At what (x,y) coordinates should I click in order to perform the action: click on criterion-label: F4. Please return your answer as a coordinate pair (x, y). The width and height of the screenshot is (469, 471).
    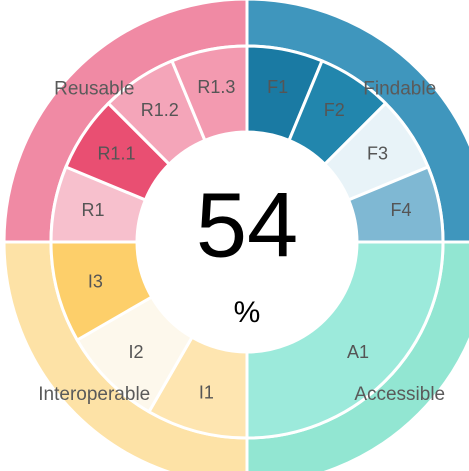
    Looking at the image, I should click on (400, 210).